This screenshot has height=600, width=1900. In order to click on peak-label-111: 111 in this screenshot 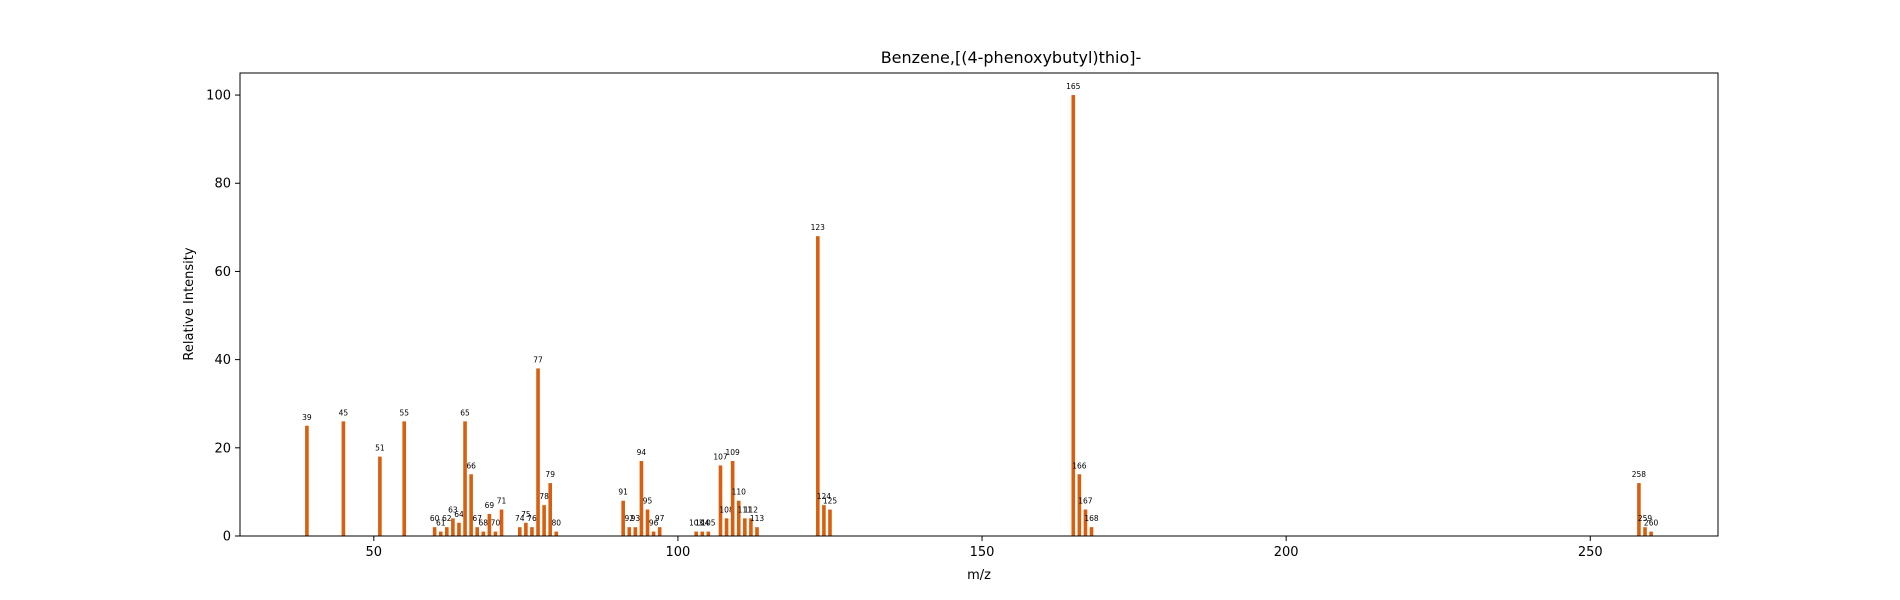, I will do `click(745, 509)`.